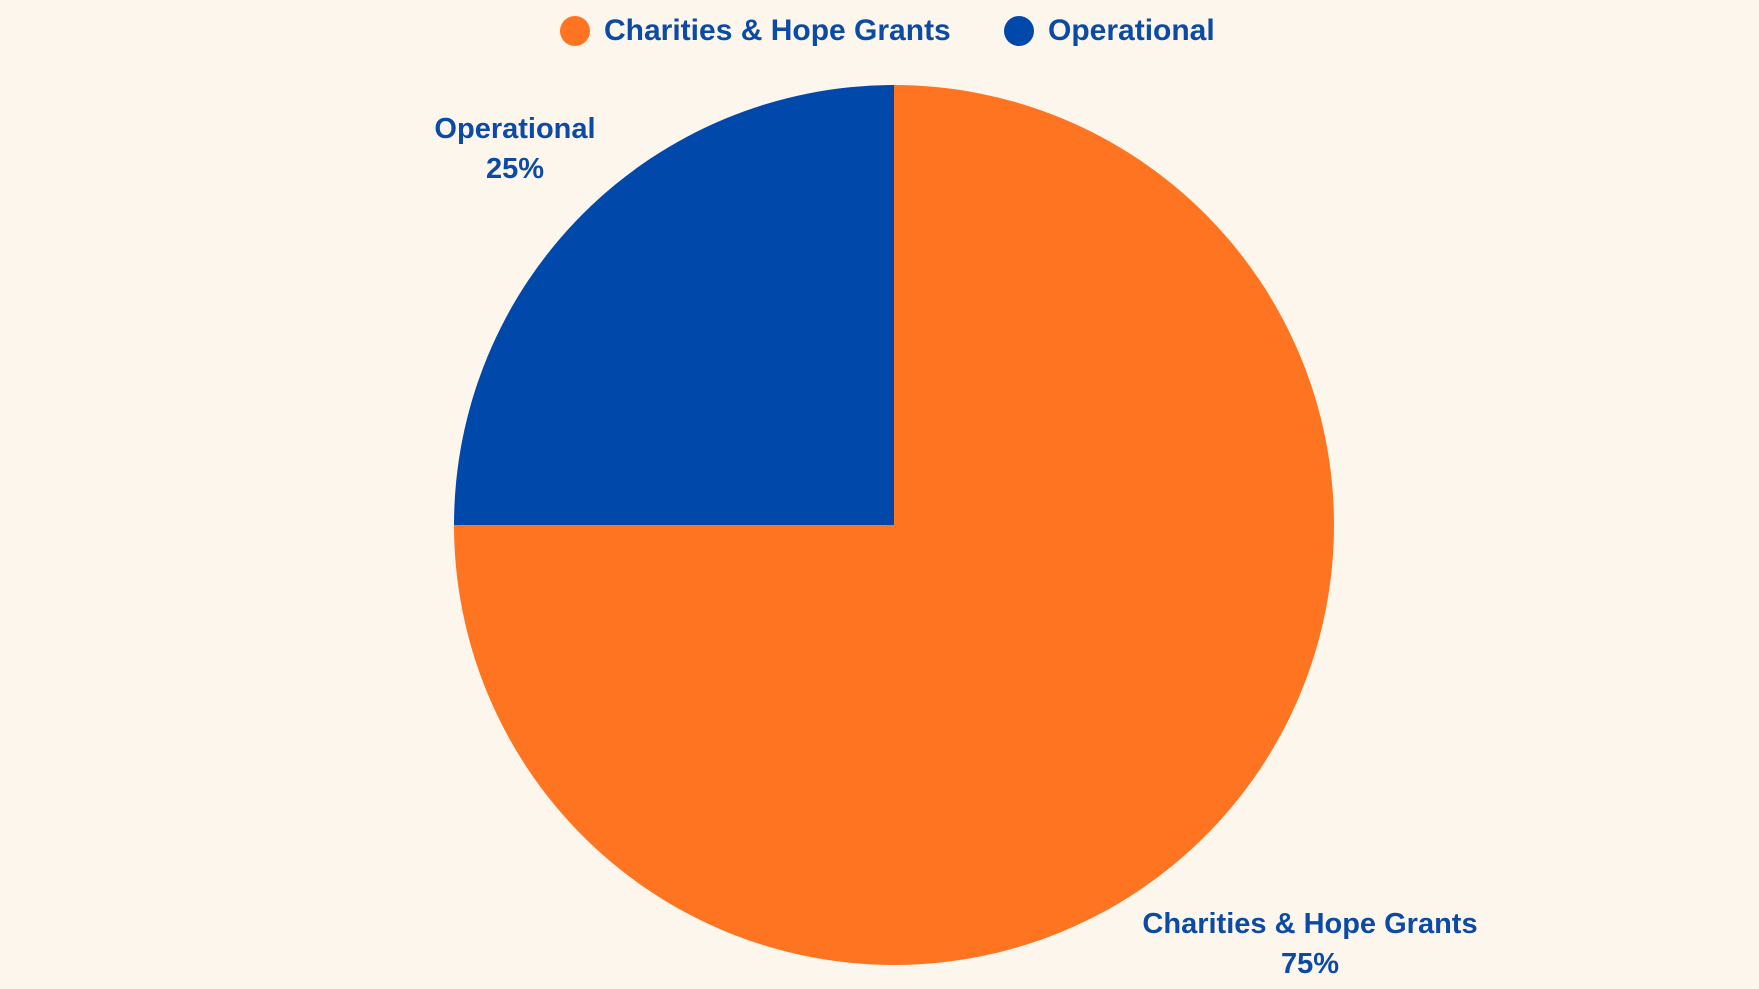 Image resolution: width=1759 pixels, height=989 pixels. What do you see at coordinates (514, 129) in the screenshot?
I see `slice-label-name: Operational` at bounding box center [514, 129].